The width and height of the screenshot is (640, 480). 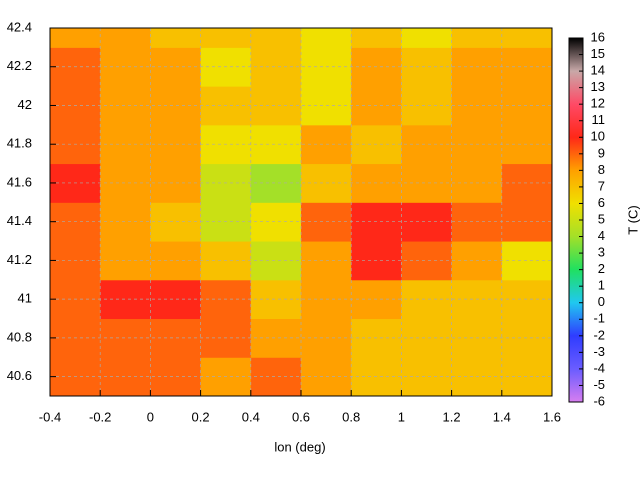 I want to click on x-tick-label: 0.6, so click(x=301, y=416).